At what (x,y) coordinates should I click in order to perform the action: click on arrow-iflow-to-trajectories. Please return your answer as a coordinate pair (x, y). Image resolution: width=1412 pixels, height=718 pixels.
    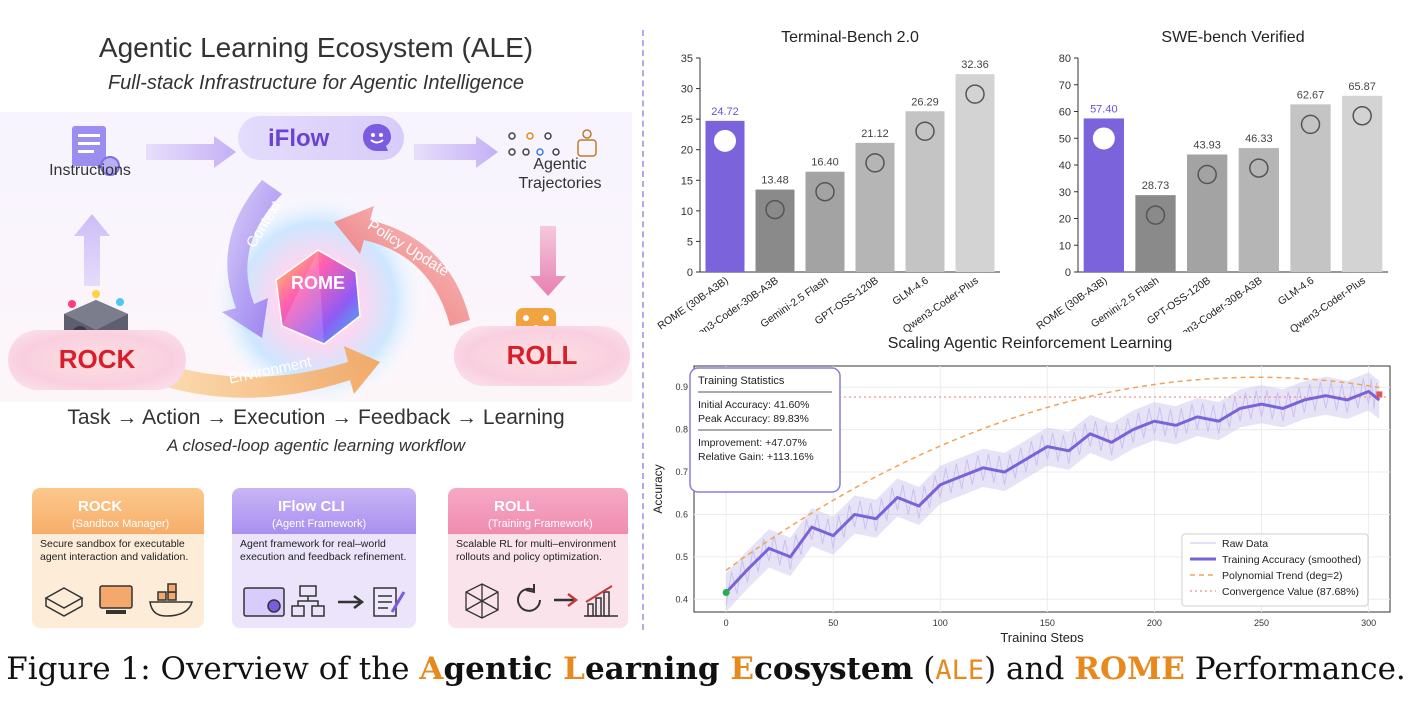
    Looking at the image, I should click on (456, 152).